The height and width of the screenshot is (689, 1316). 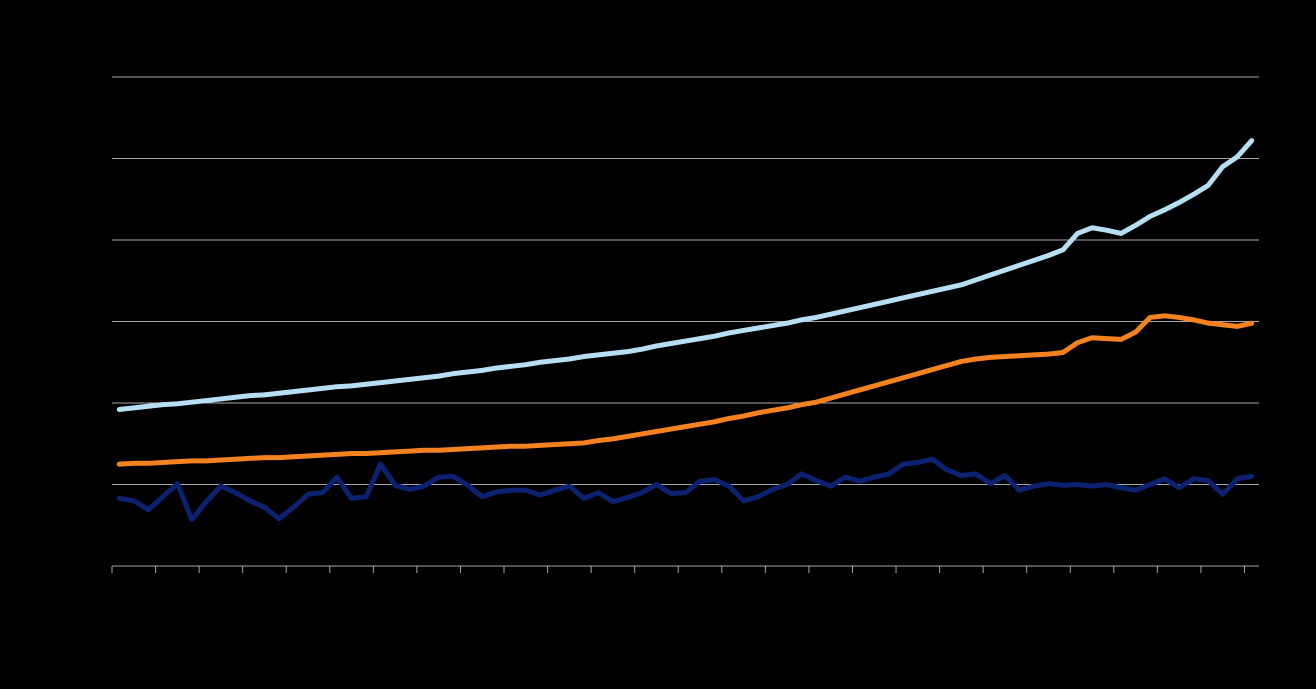 What do you see at coordinates (685, 489) in the screenshot?
I see `series-line` at bounding box center [685, 489].